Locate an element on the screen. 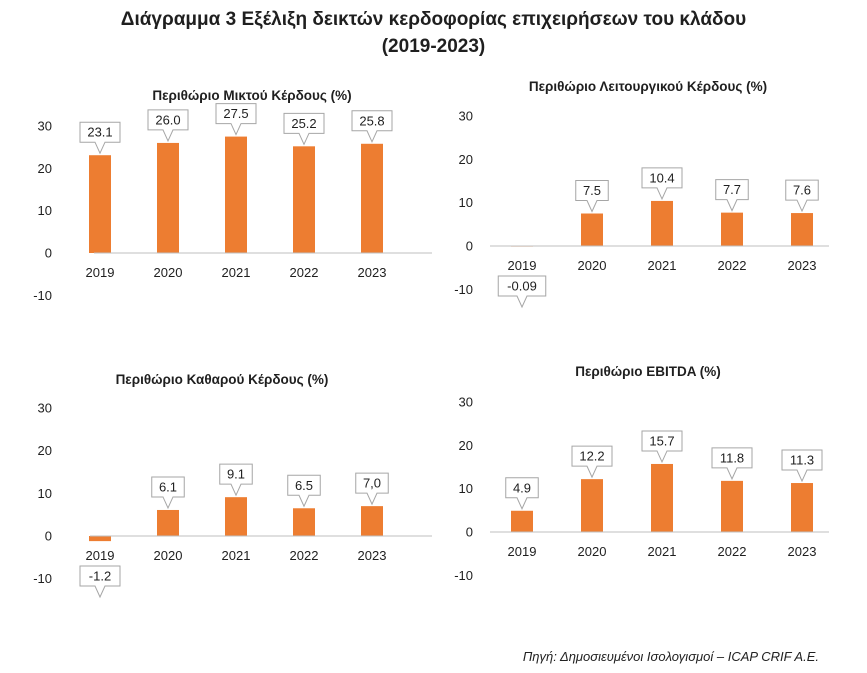 This screenshot has width=867, height=673. data-label: 15.7 is located at coordinates (661, 440).